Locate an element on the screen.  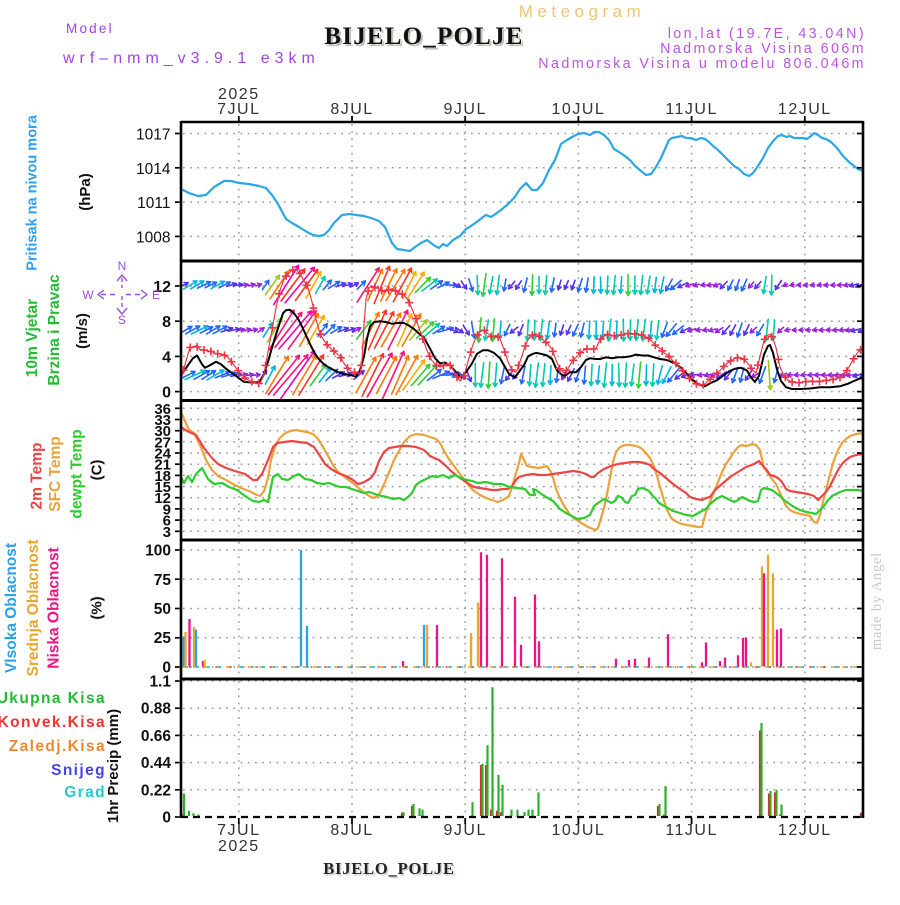
svg-text: Zaledj.Kisa is located at coordinates (57, 746).